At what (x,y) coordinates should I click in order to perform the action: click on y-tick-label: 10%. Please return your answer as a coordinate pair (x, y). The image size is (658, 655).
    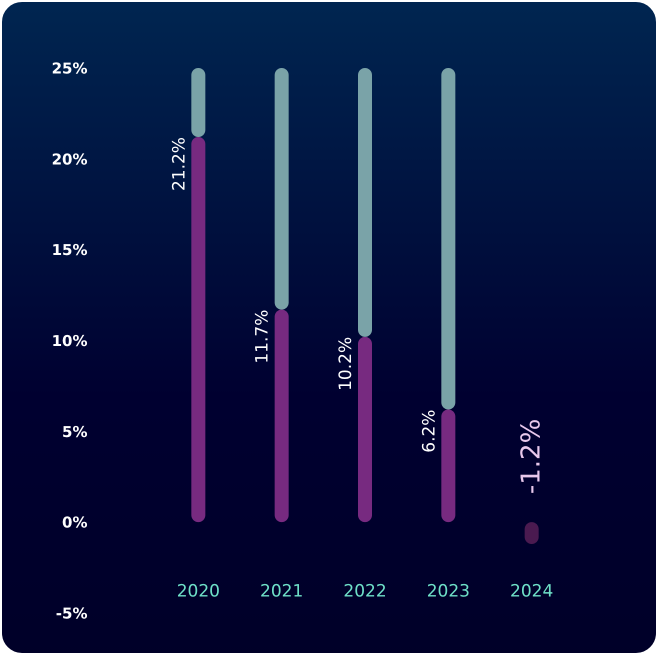
    Looking at the image, I should click on (70, 341).